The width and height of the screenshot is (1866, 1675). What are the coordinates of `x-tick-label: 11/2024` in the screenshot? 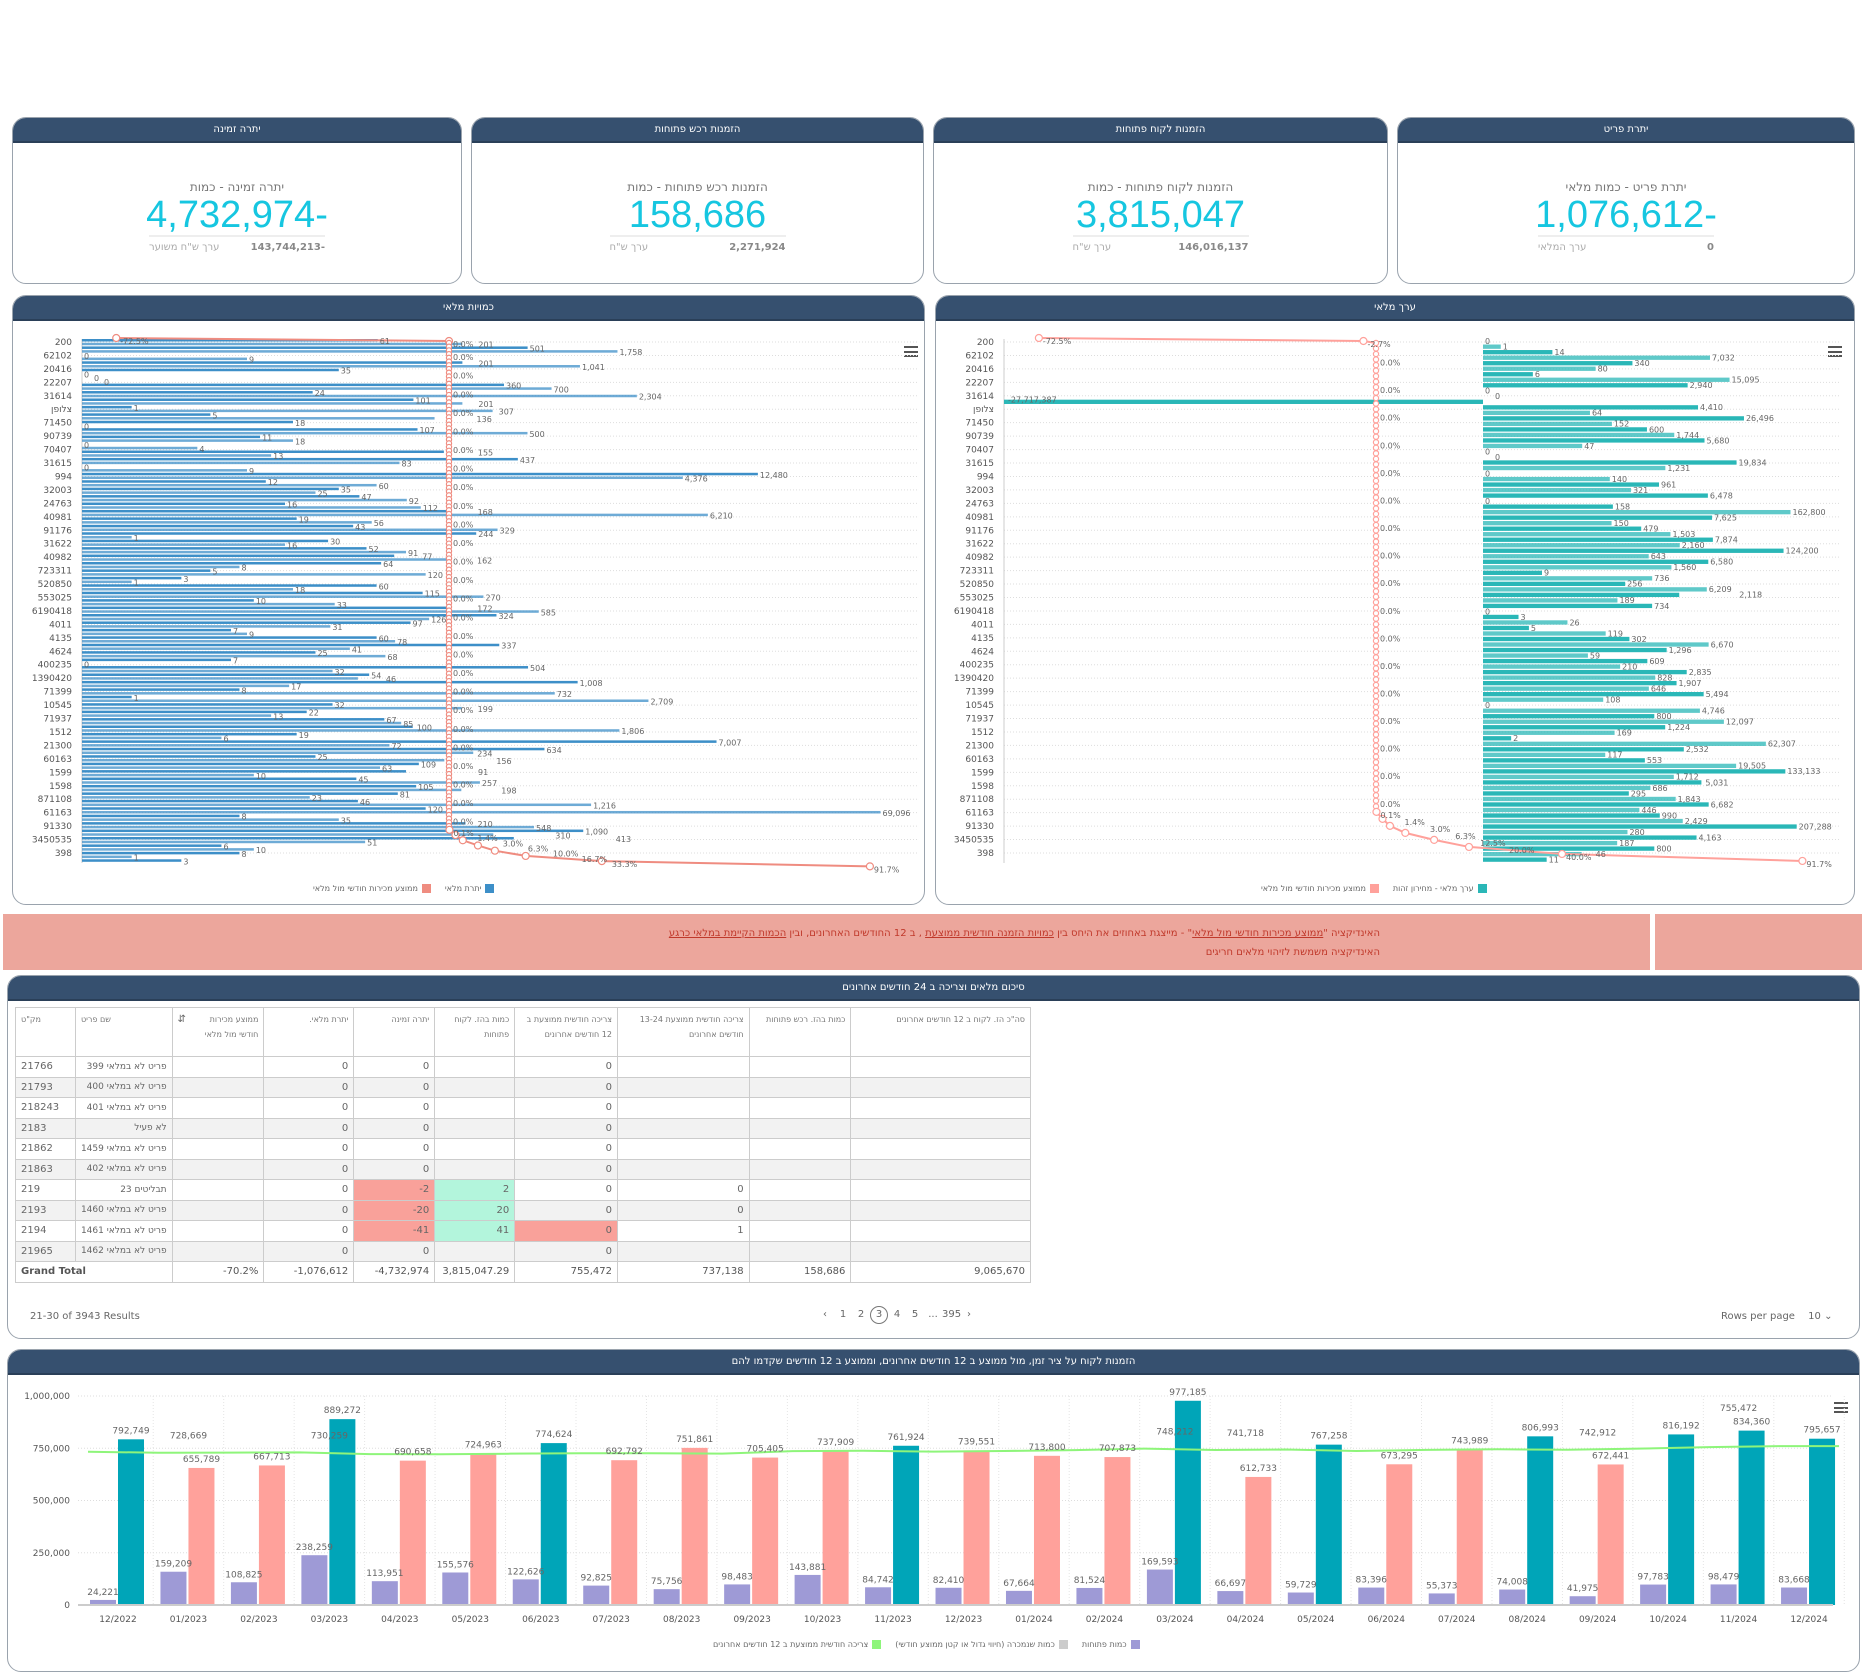 It's located at (1739, 1620).